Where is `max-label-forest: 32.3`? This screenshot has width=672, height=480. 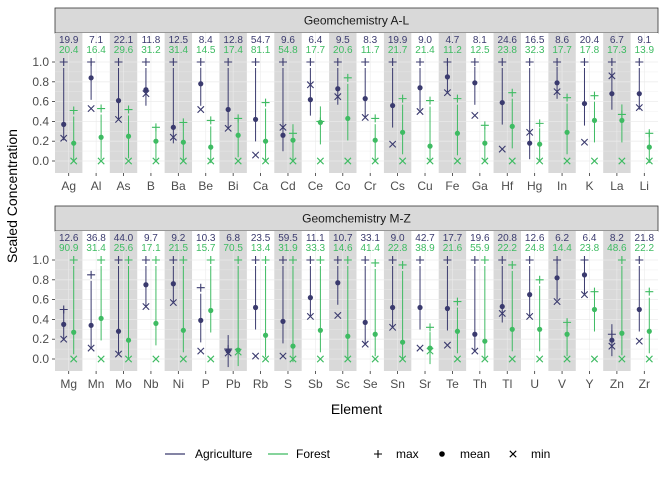
max-label-forest: 32.3 is located at coordinates (535, 50).